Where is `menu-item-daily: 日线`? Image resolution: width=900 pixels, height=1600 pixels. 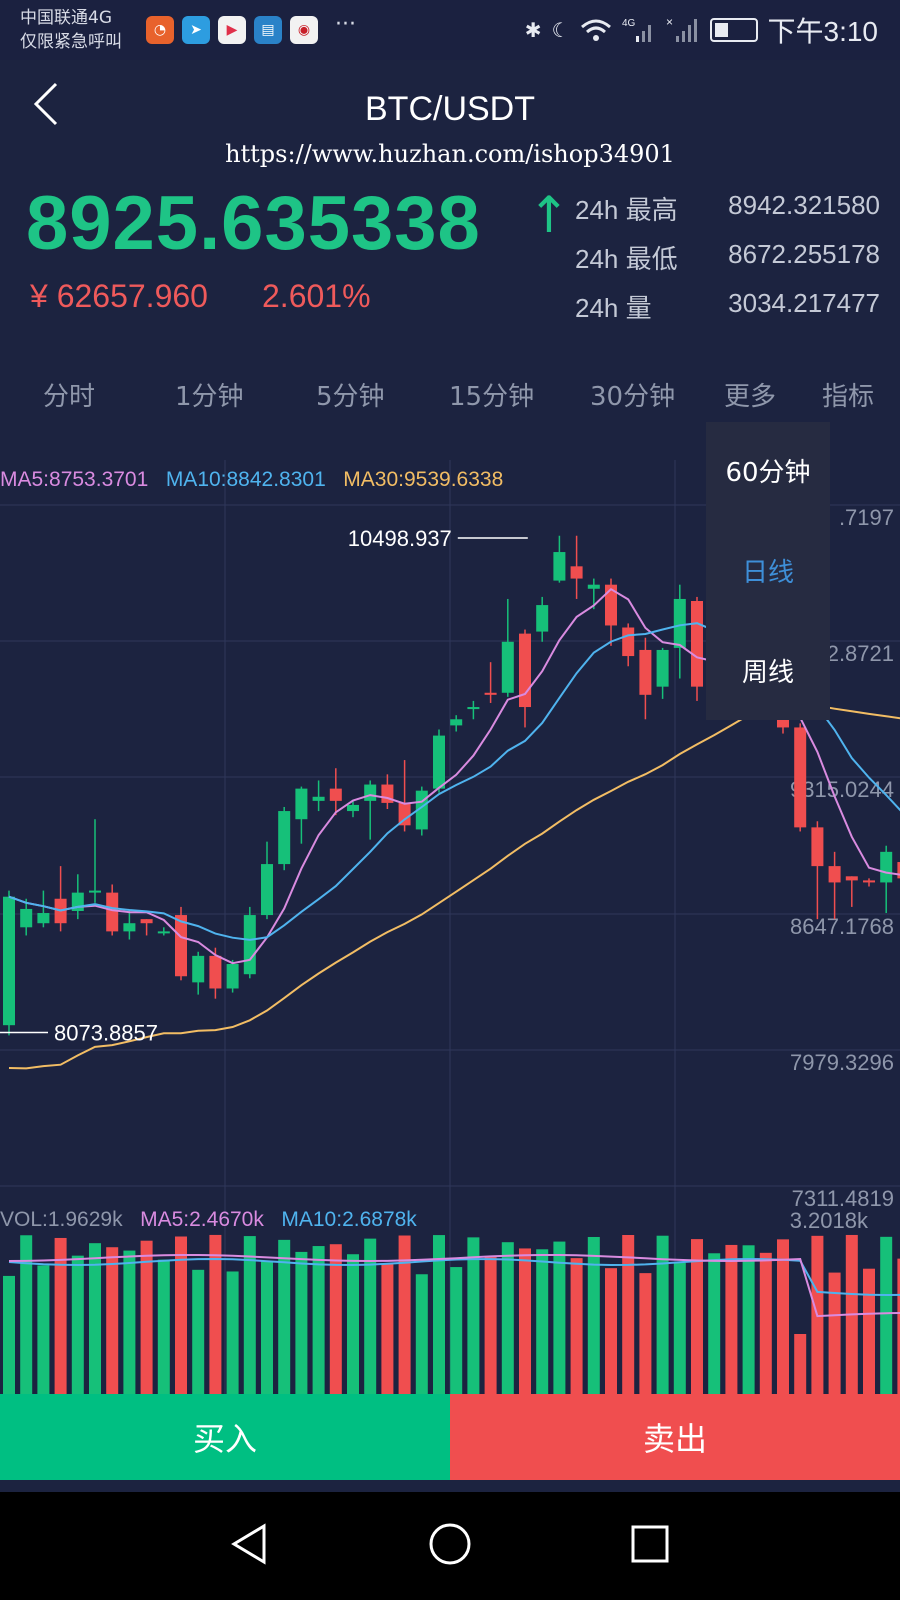 menu-item-daily: 日线 is located at coordinates (767, 573).